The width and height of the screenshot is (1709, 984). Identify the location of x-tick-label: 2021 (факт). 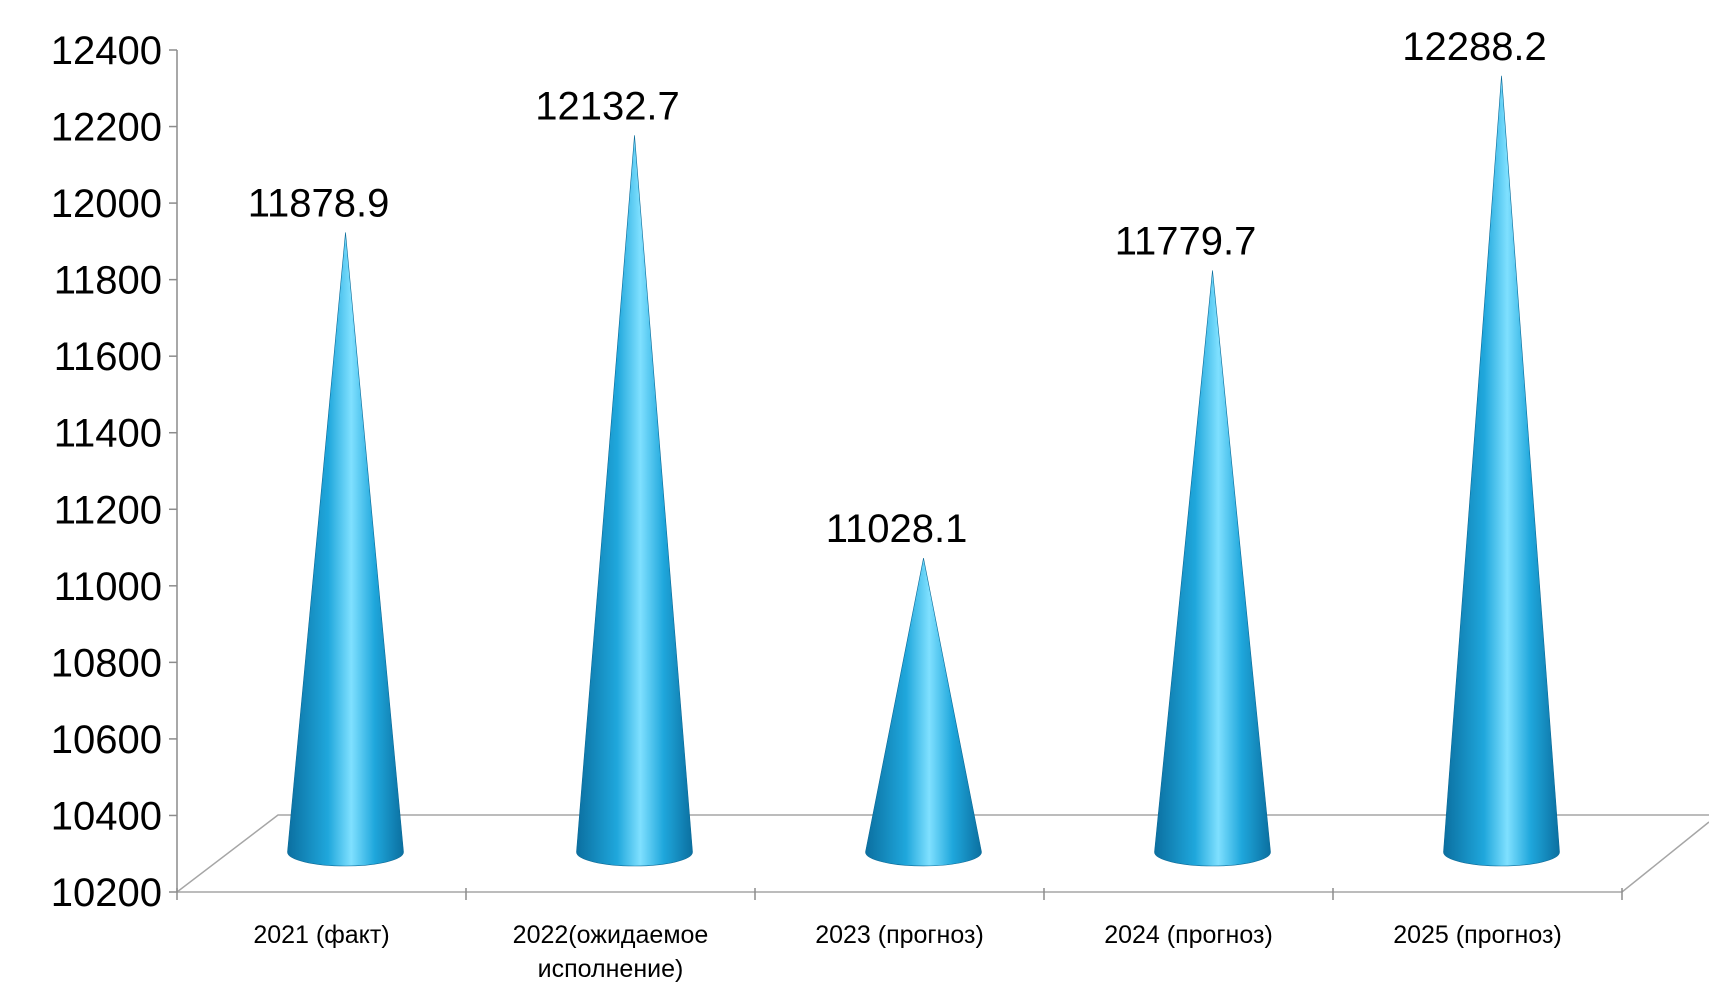
(321, 935).